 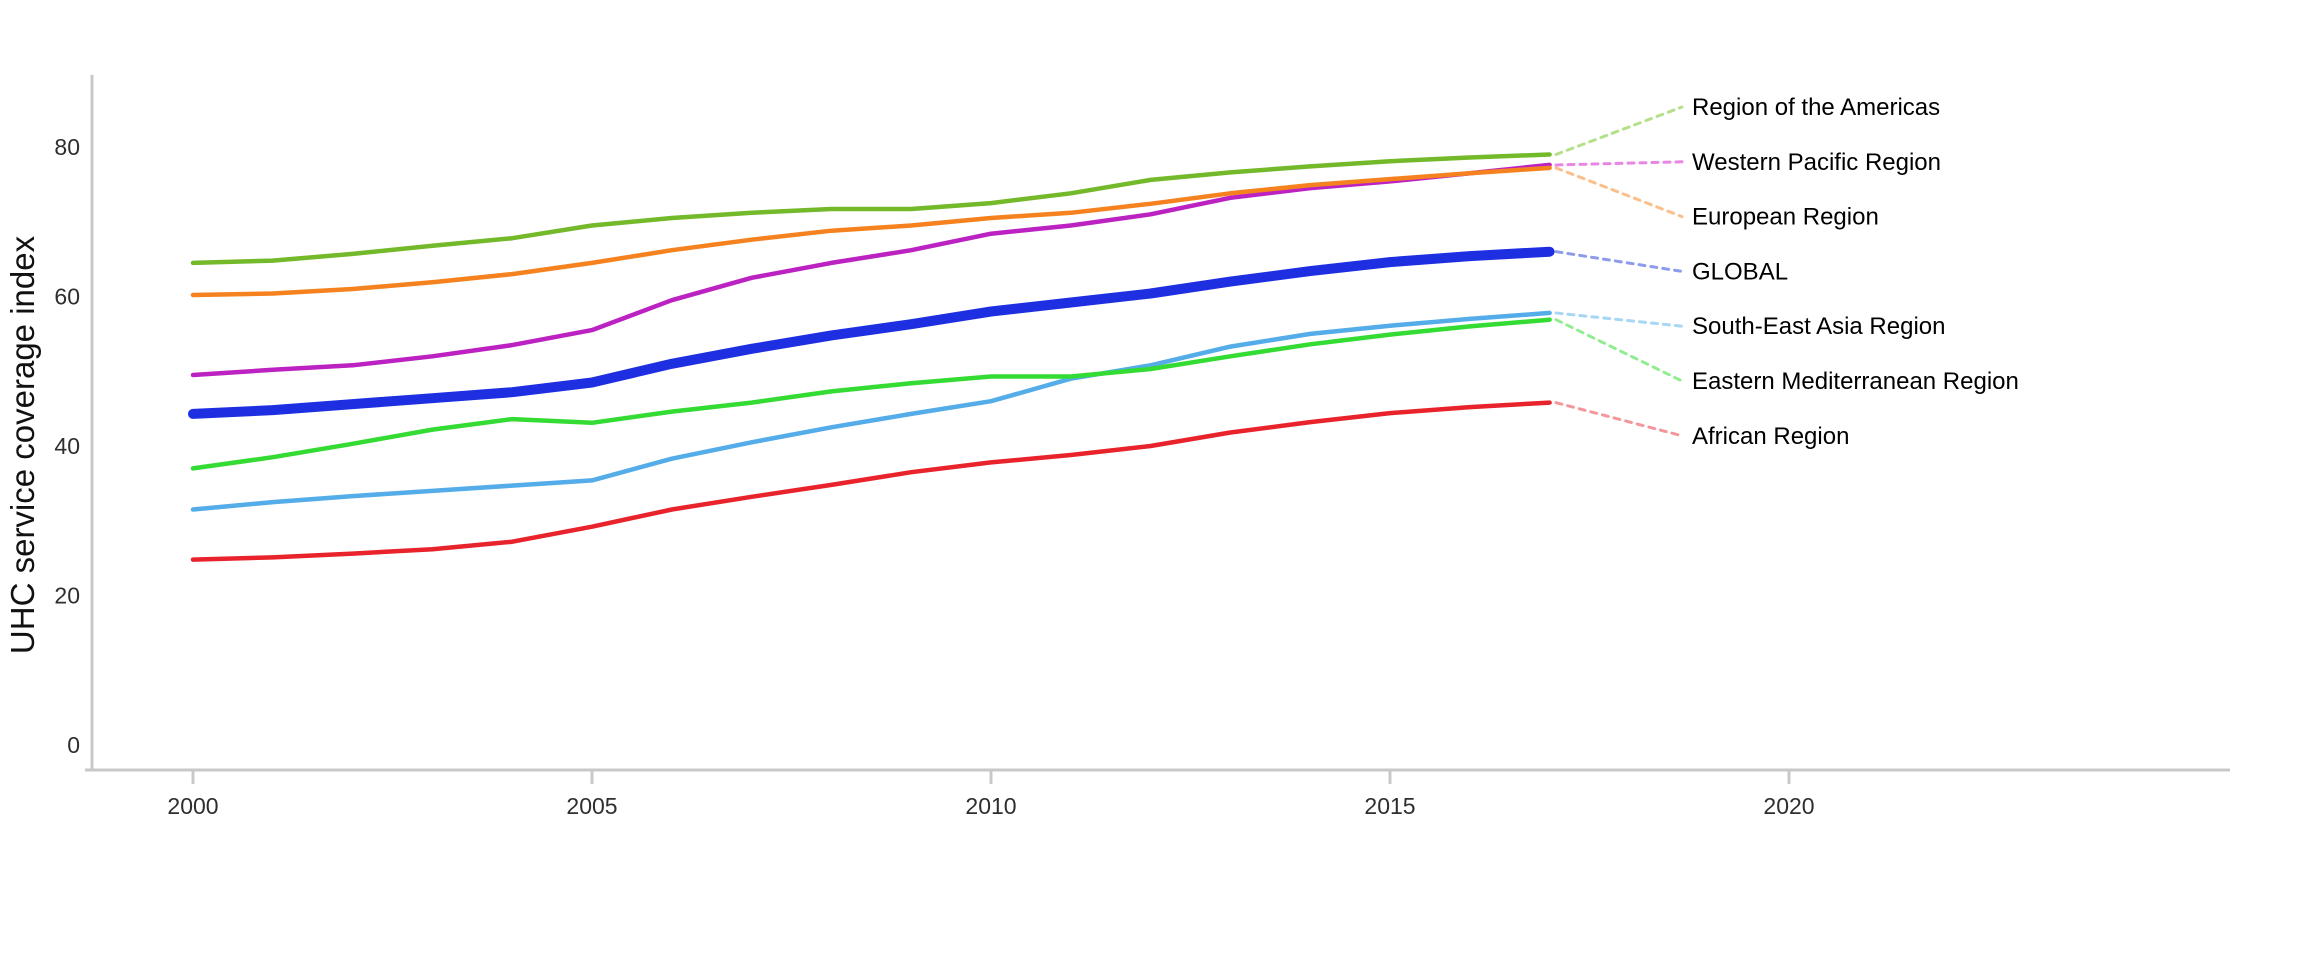 What do you see at coordinates (67, 297) in the screenshot?
I see `y-tick-label-60: 60` at bounding box center [67, 297].